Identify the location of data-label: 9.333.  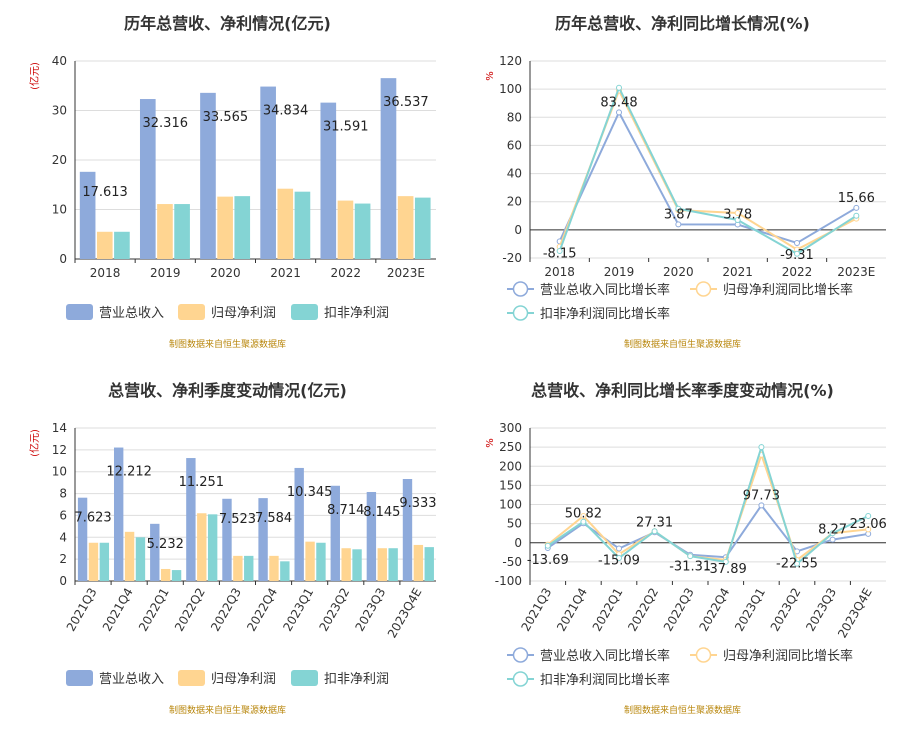
(417, 503).